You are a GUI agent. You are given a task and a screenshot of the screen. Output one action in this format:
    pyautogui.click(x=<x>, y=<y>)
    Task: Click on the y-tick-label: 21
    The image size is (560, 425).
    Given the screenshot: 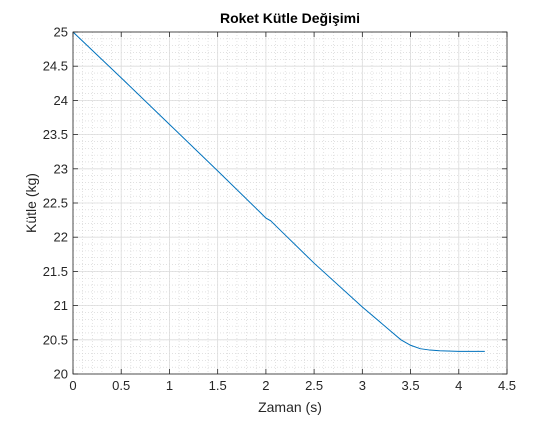 What is the action you would take?
    pyautogui.click(x=61, y=305)
    